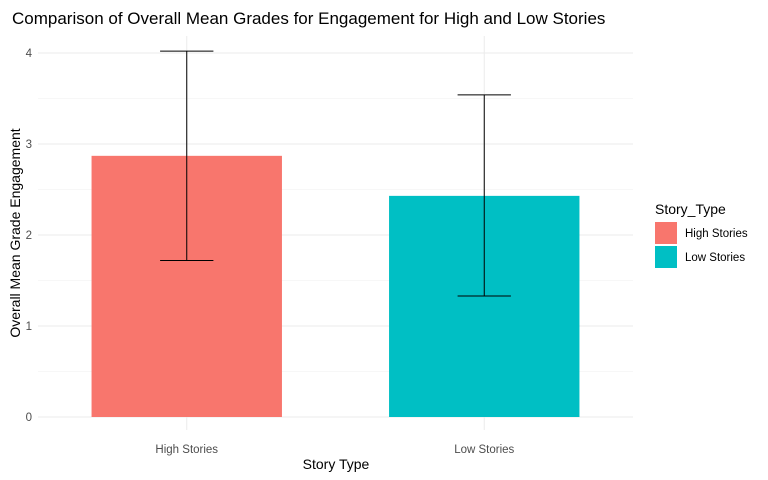 Image resolution: width=768 pixels, height=480 pixels. I want to click on x-axis-ticks: High Stories Low Stories, so click(334, 450).